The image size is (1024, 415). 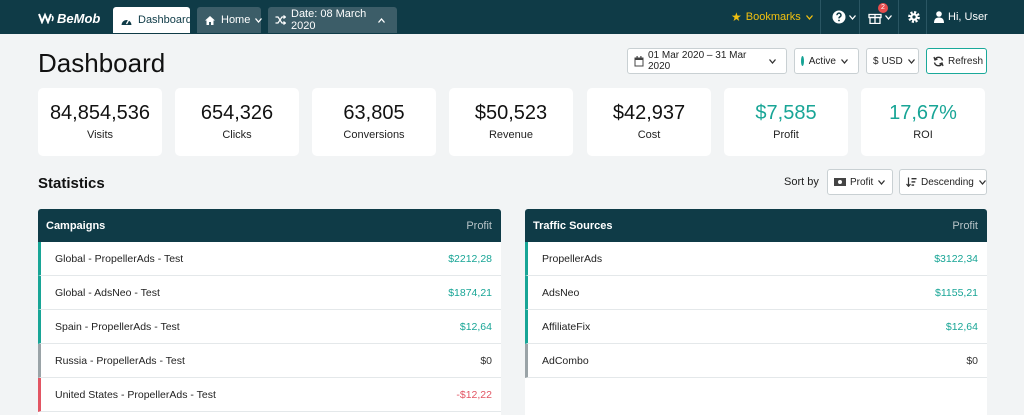 What do you see at coordinates (939, 17) in the screenshot?
I see `user-icon` at bounding box center [939, 17].